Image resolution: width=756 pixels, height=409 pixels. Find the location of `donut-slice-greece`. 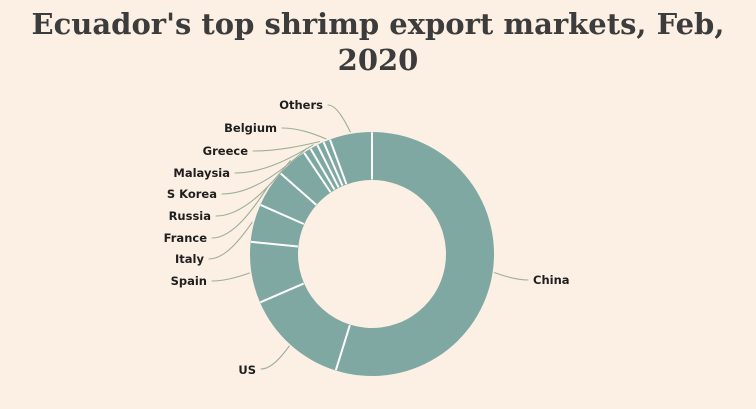

donut-slice-greece is located at coordinates (330, 165).